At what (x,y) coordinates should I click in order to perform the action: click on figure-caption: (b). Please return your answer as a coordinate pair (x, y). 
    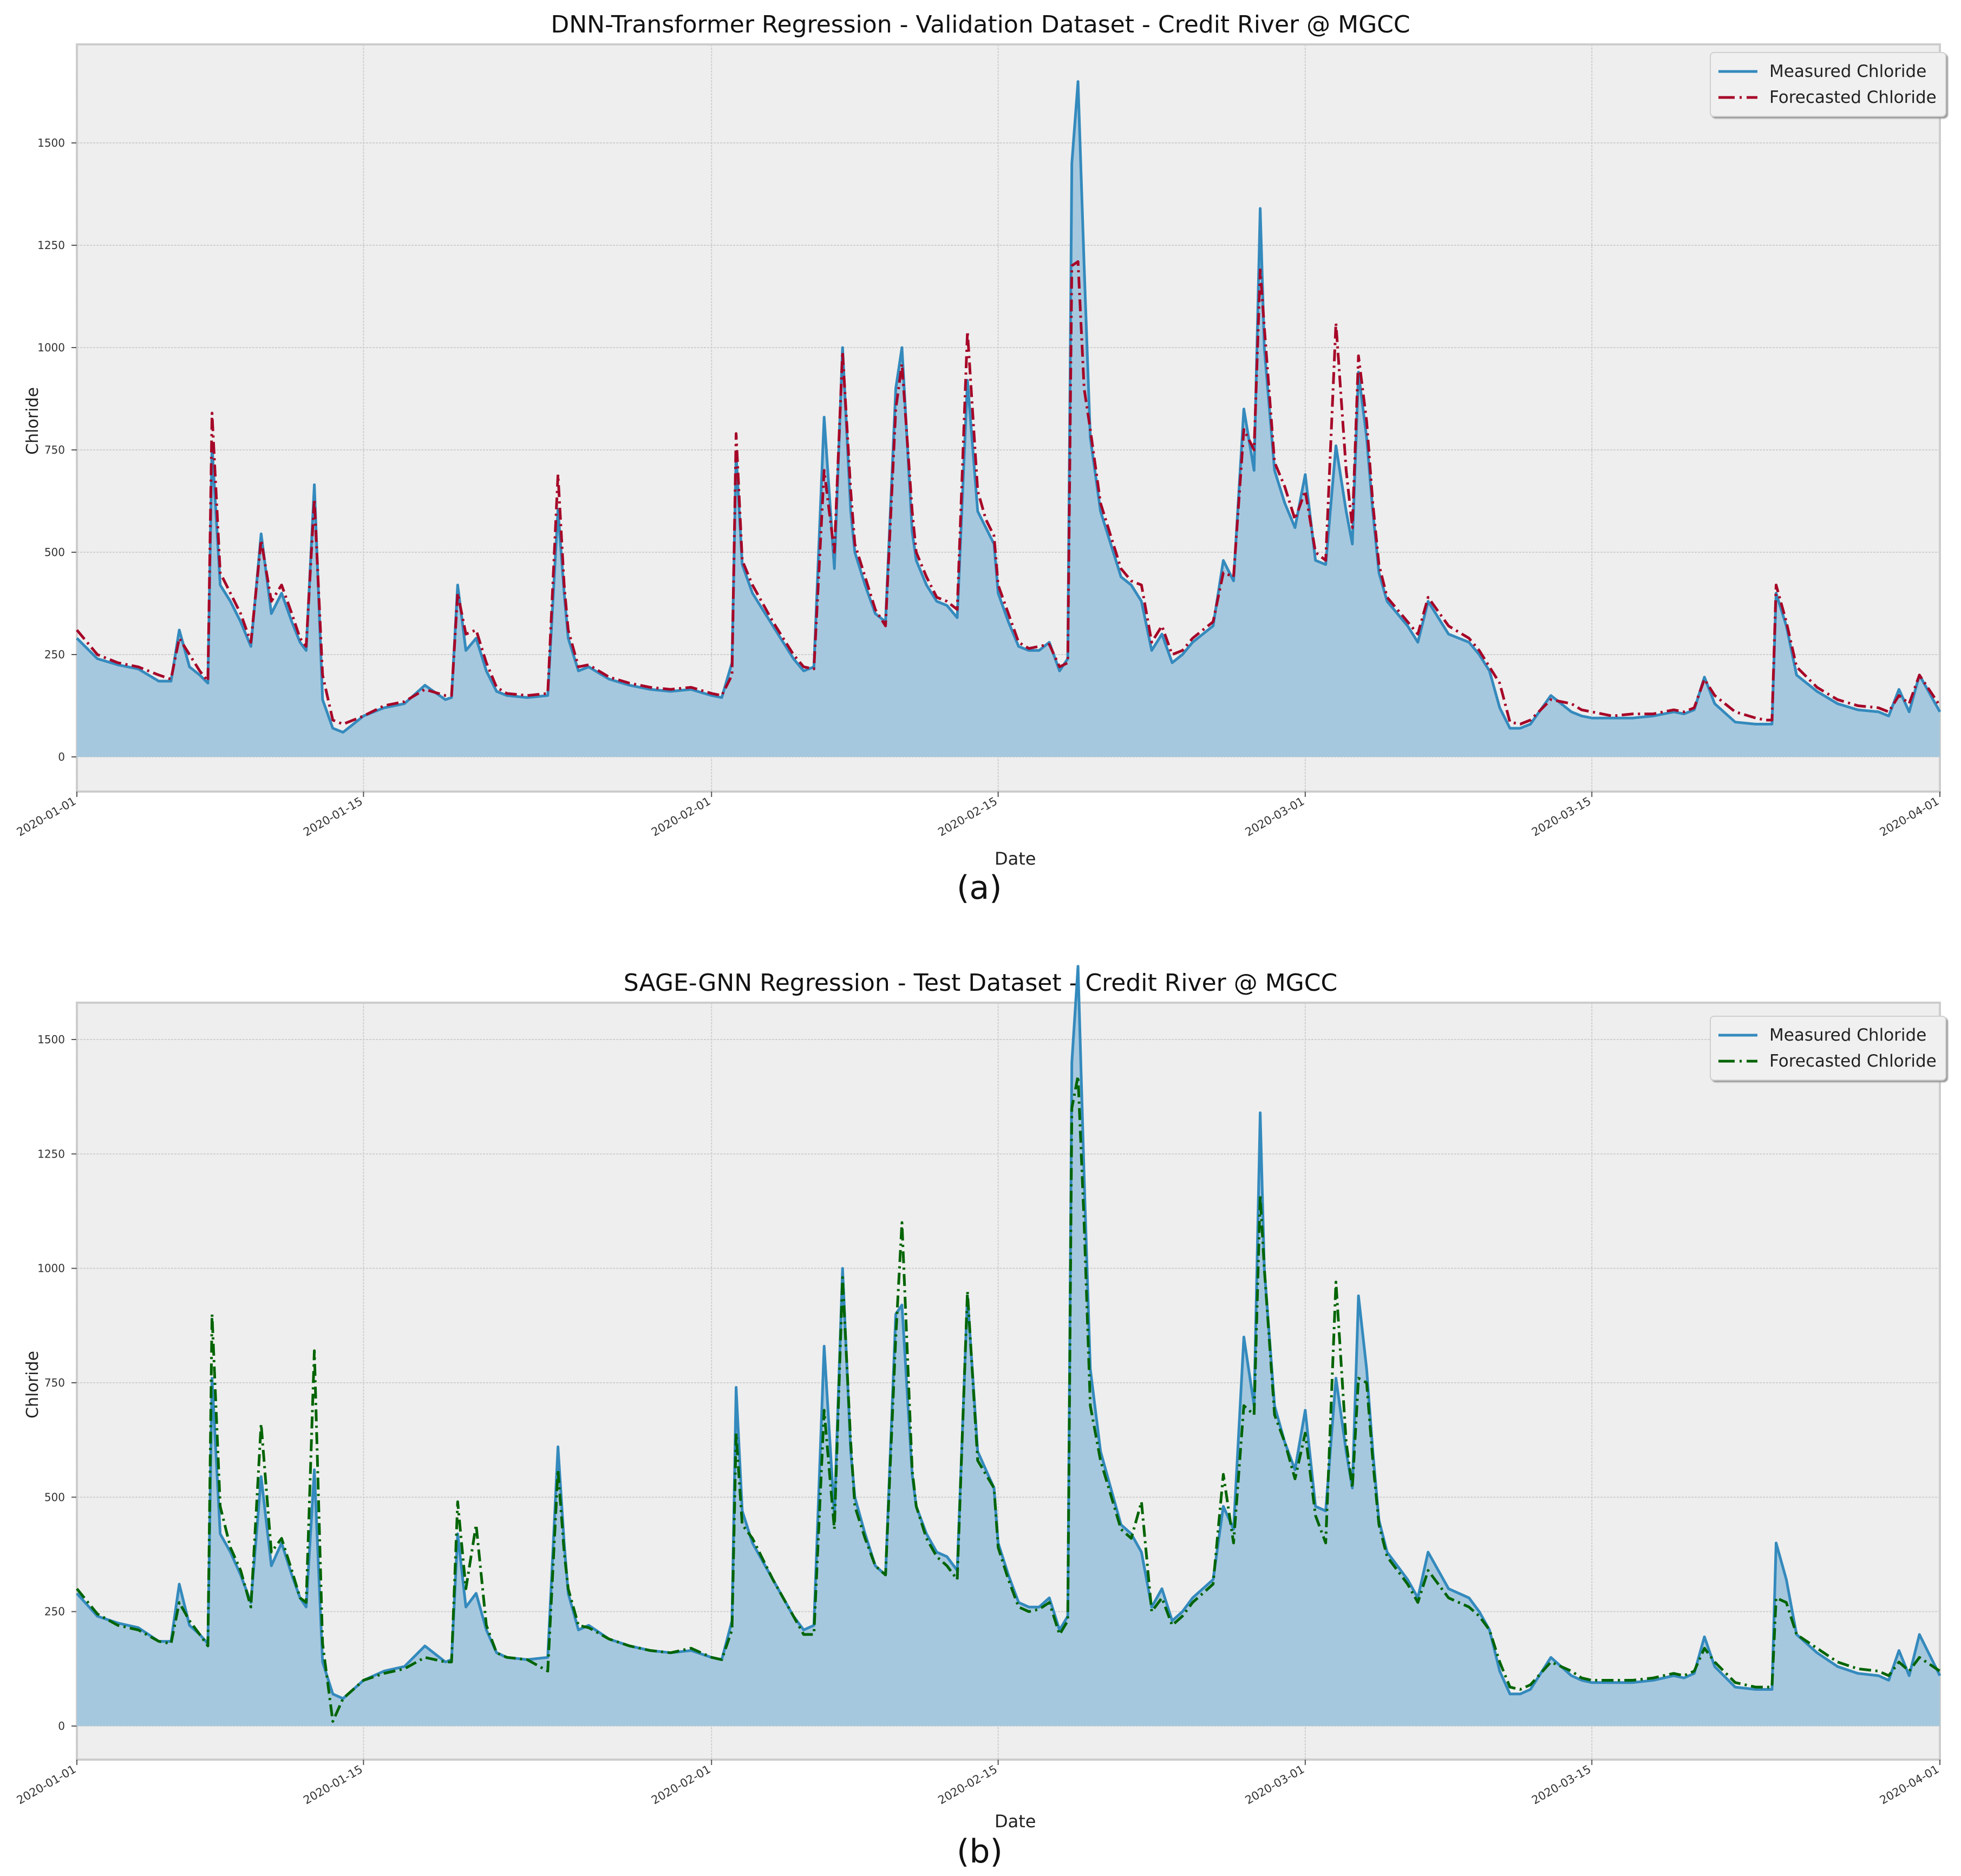
    Looking at the image, I should click on (980, 1852).